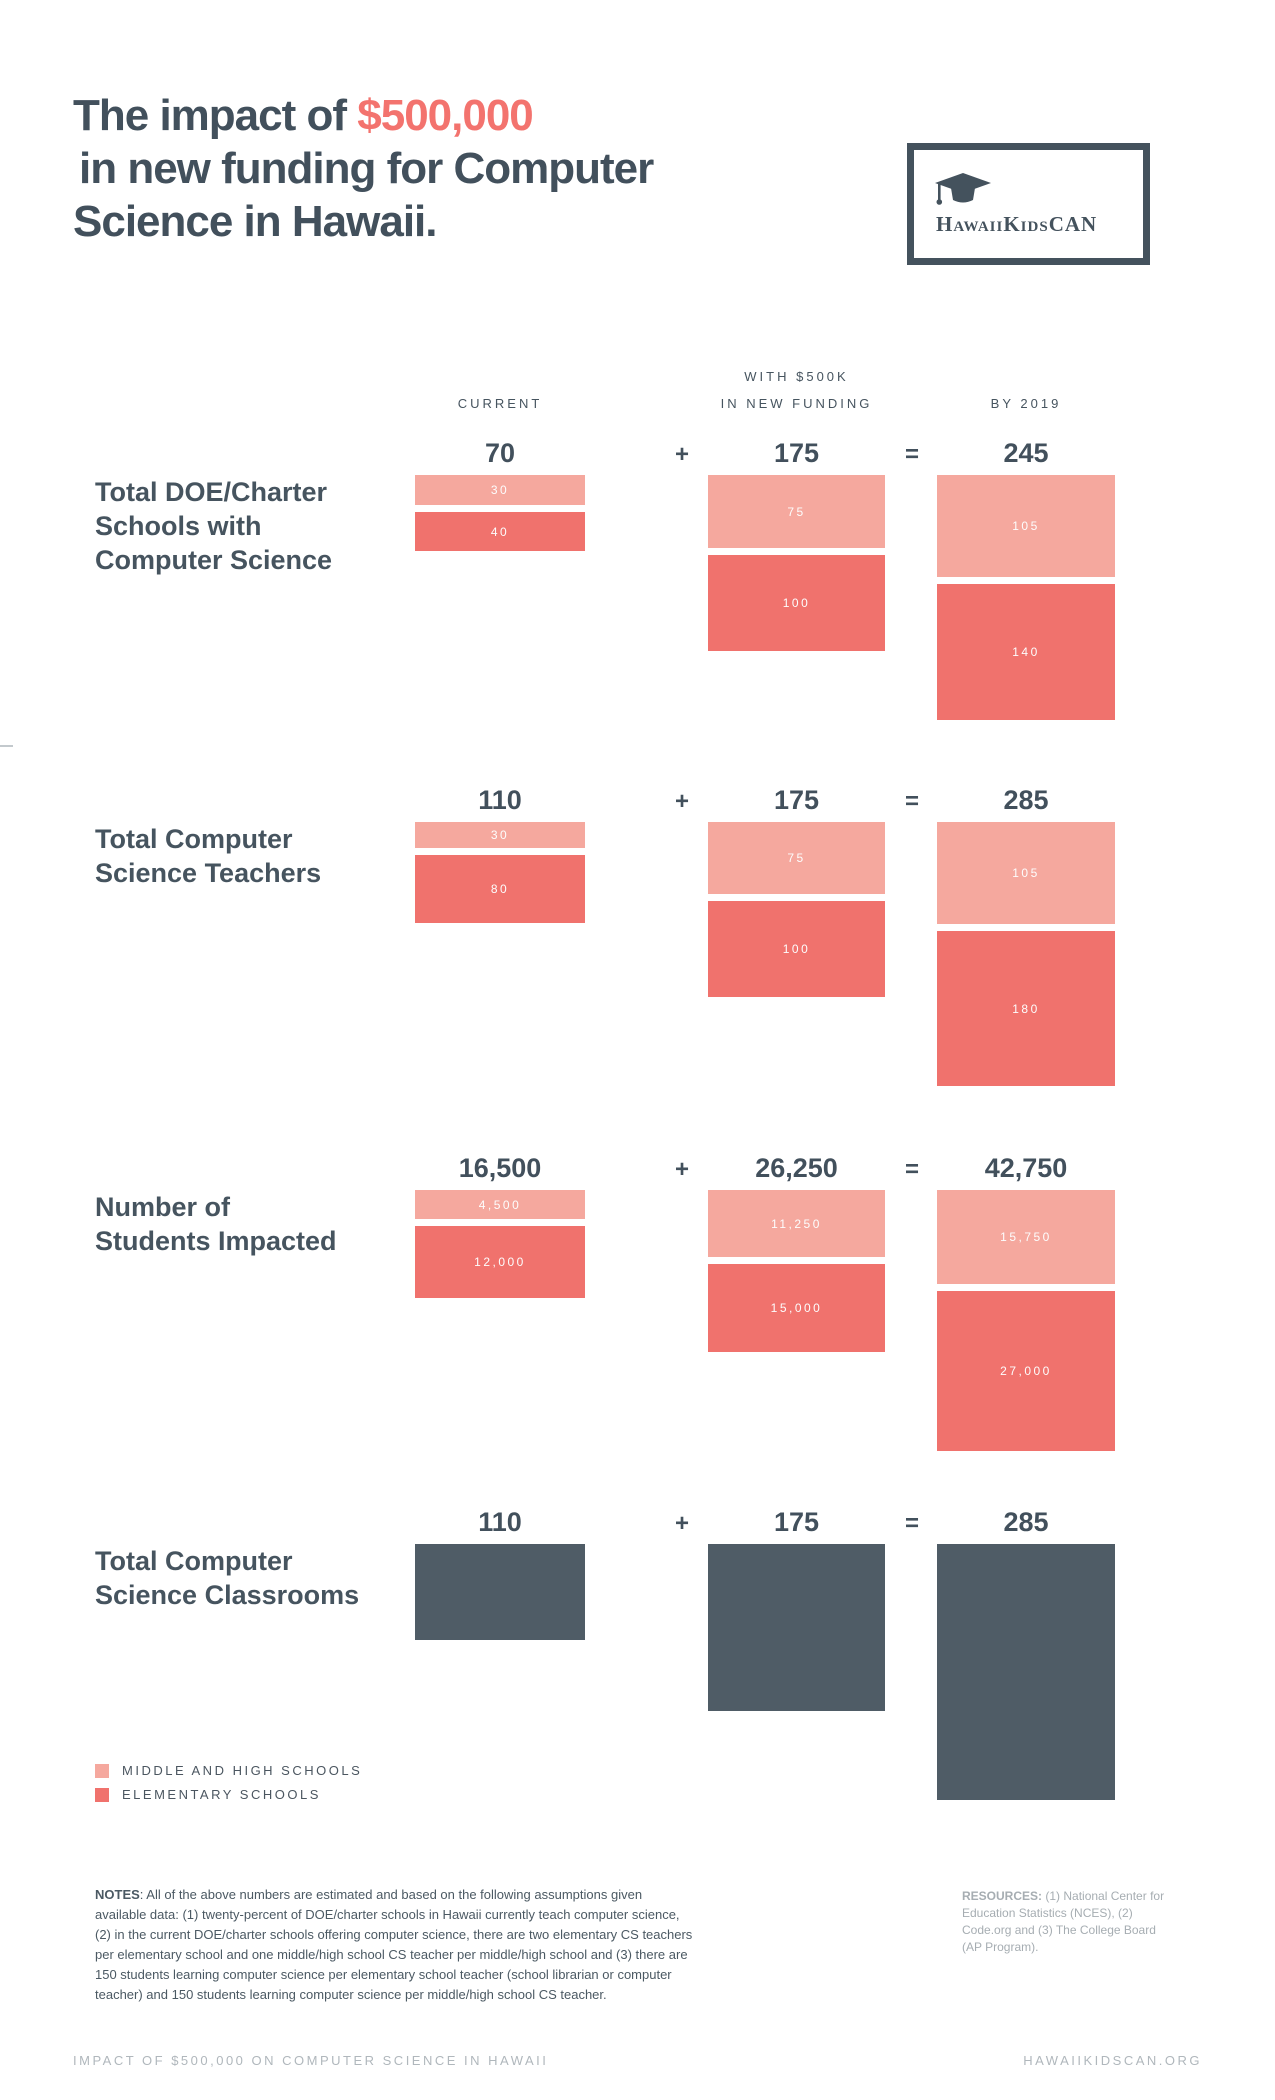  I want to click on legend-item-middle-high: MIDDLE AND HIGH SCHOOLS, so click(228, 1770).